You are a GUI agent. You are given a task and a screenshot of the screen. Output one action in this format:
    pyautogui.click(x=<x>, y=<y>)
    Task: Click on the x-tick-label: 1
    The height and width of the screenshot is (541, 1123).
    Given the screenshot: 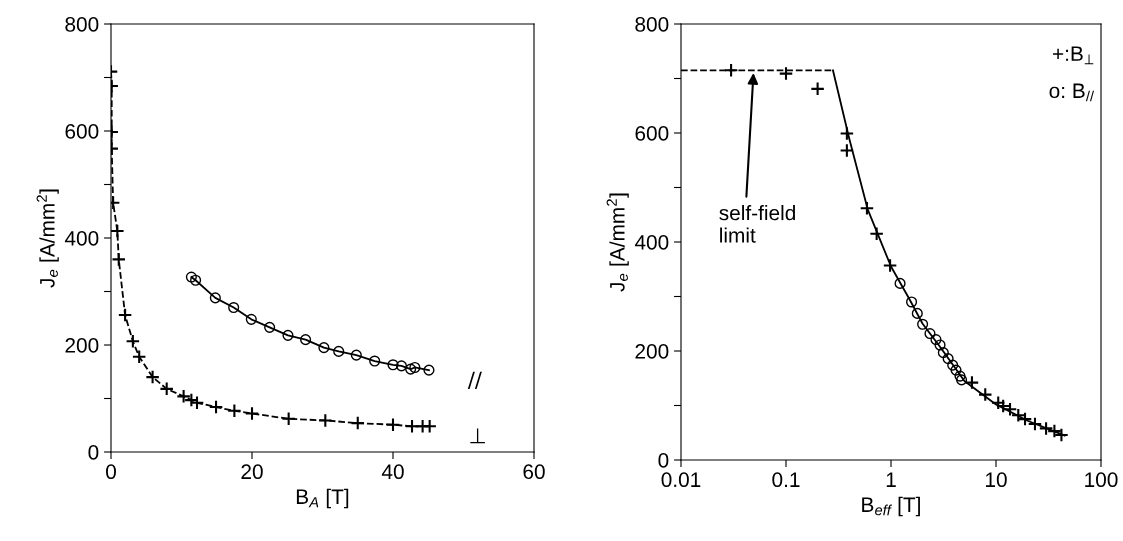 What is the action you would take?
    pyautogui.click(x=891, y=479)
    